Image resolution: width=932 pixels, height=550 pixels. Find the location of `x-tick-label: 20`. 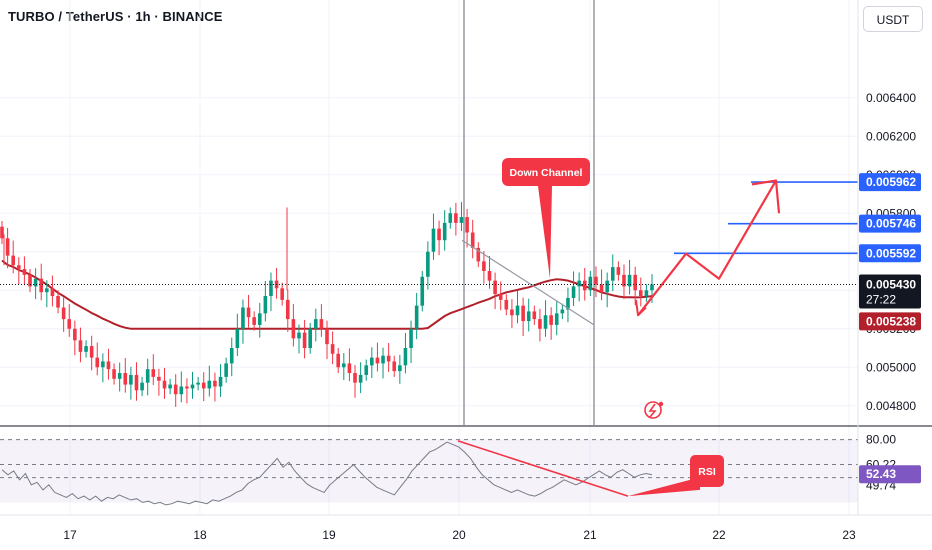

x-tick-label: 20 is located at coordinates (459, 535).